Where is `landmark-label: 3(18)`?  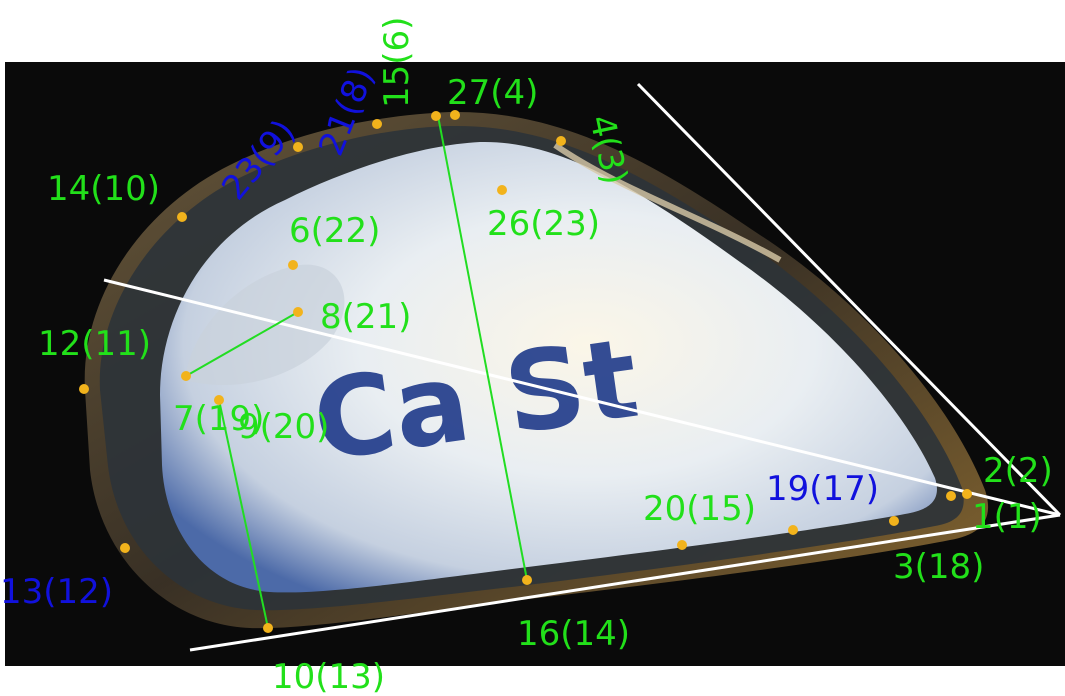
landmark-label: 3(18) is located at coordinates (938, 567).